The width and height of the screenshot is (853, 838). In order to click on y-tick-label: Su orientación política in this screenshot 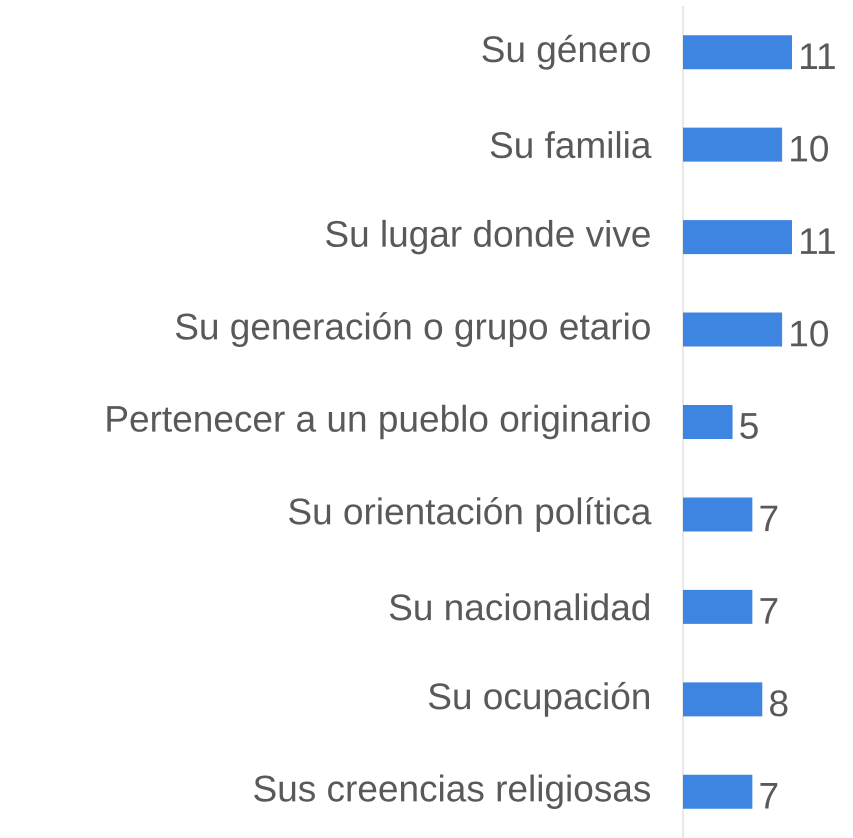, I will do `click(470, 514)`.